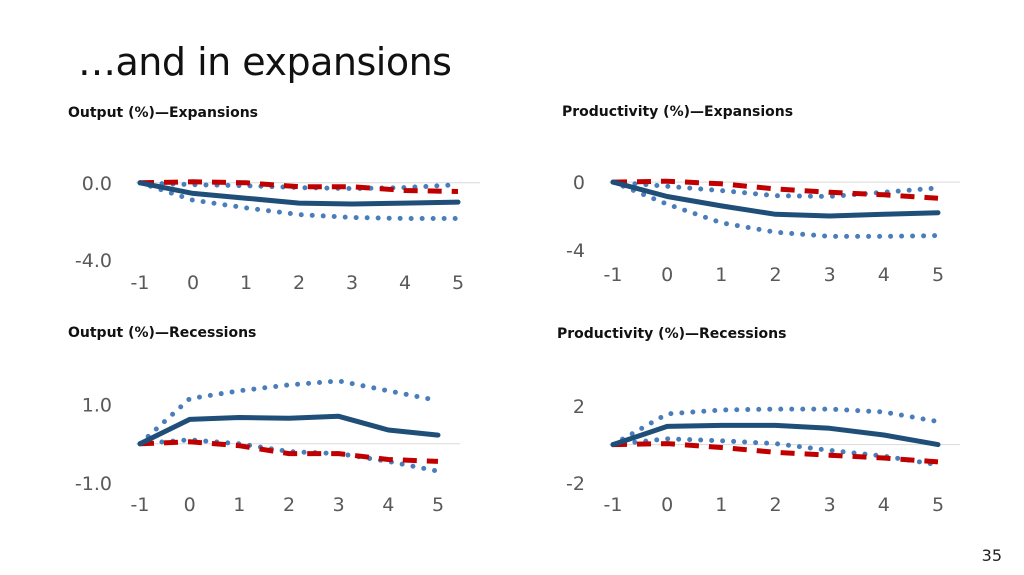  Describe the element at coordinates (575, 484) in the screenshot. I see `y-tick-label: -2` at that location.